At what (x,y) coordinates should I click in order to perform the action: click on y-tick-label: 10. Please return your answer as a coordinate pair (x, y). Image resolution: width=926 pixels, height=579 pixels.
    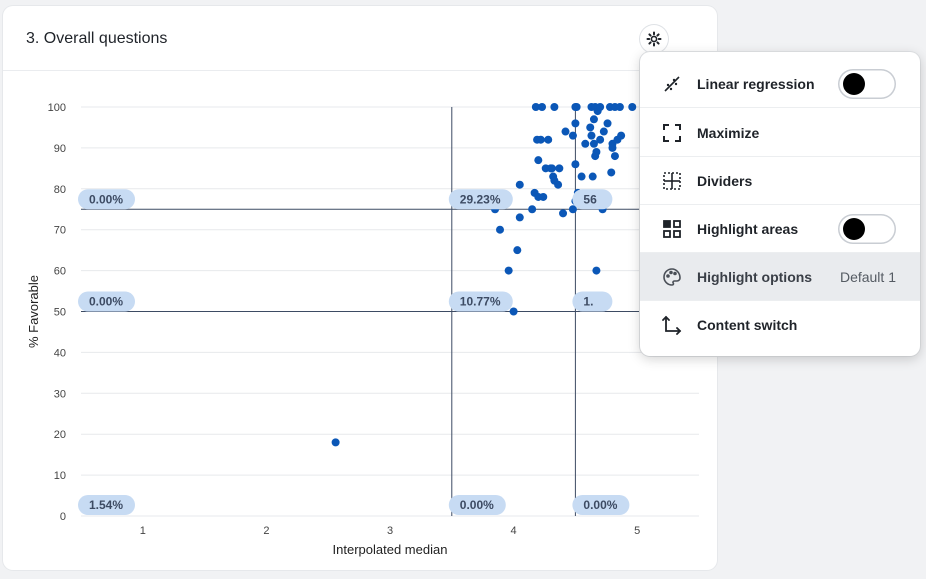
    Looking at the image, I should click on (60, 476).